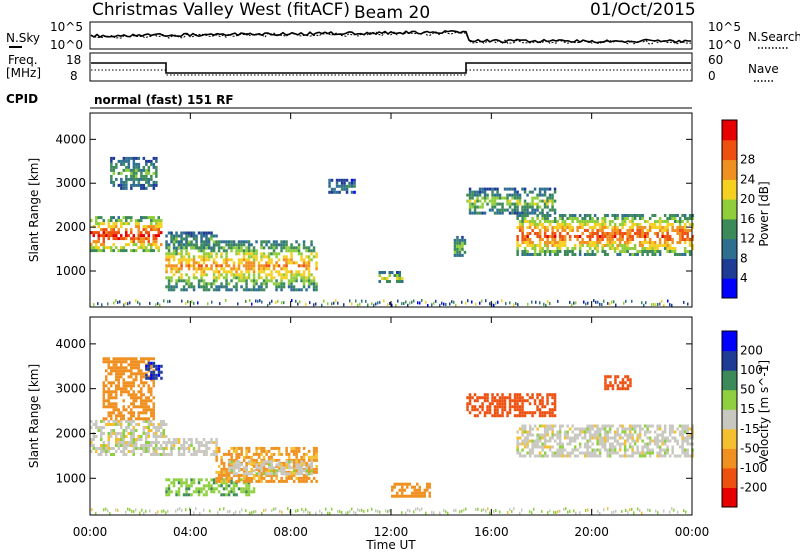 The width and height of the screenshot is (800, 554). Describe the element at coordinates (753, 487) in the screenshot. I see `colorbar-tick-label: -200` at that location.